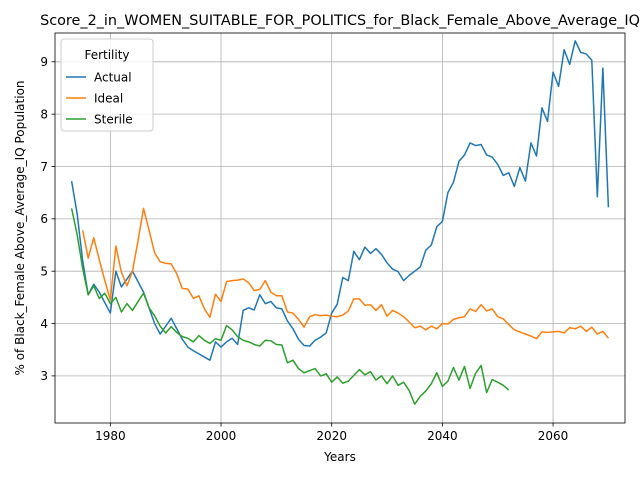  I want to click on x-axis-label: Years, so click(339, 457).